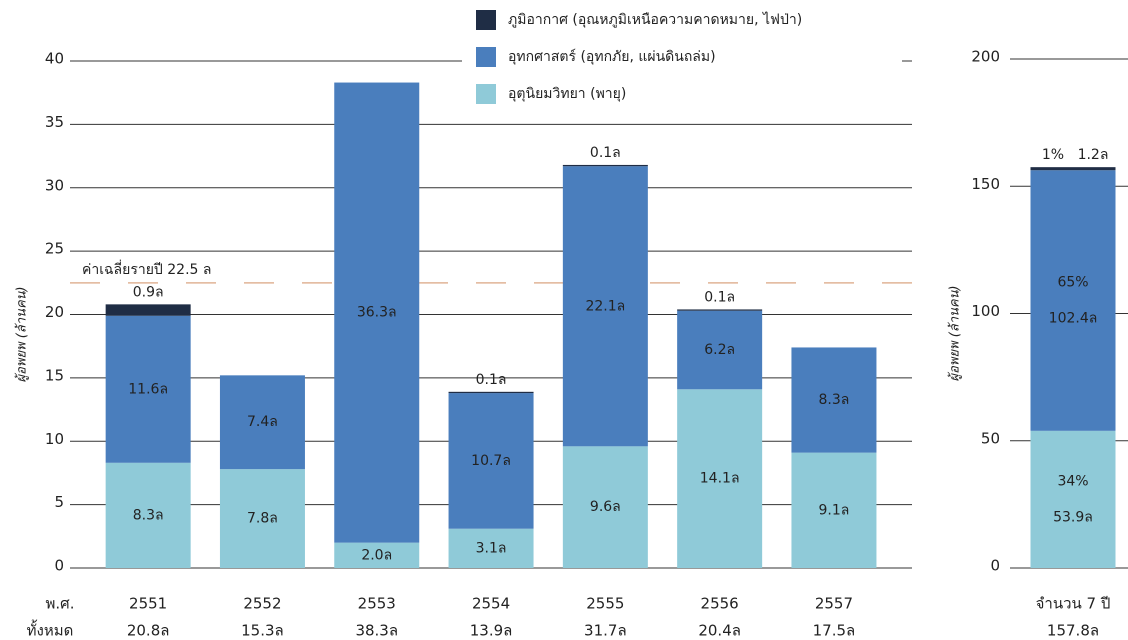 The width and height of the screenshot is (1128, 640). I want to click on x-tick-label: จำนวน 7 ปี, so click(1073, 604).